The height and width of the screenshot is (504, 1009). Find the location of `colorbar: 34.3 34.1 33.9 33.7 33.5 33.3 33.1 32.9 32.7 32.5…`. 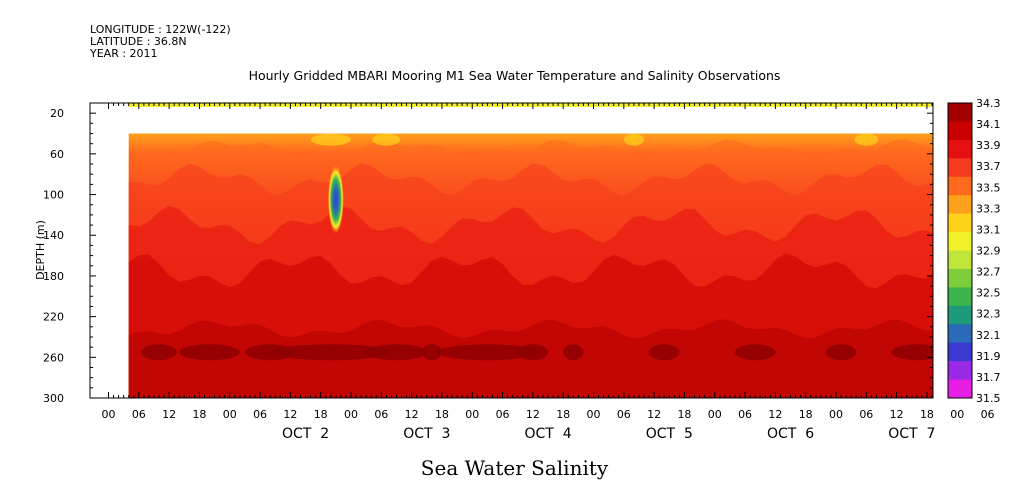

colorbar: 34.3 34.1 33.9 33.7 33.5 33.3 33.1 32.9 32.7 32.5… is located at coordinates (974, 251).